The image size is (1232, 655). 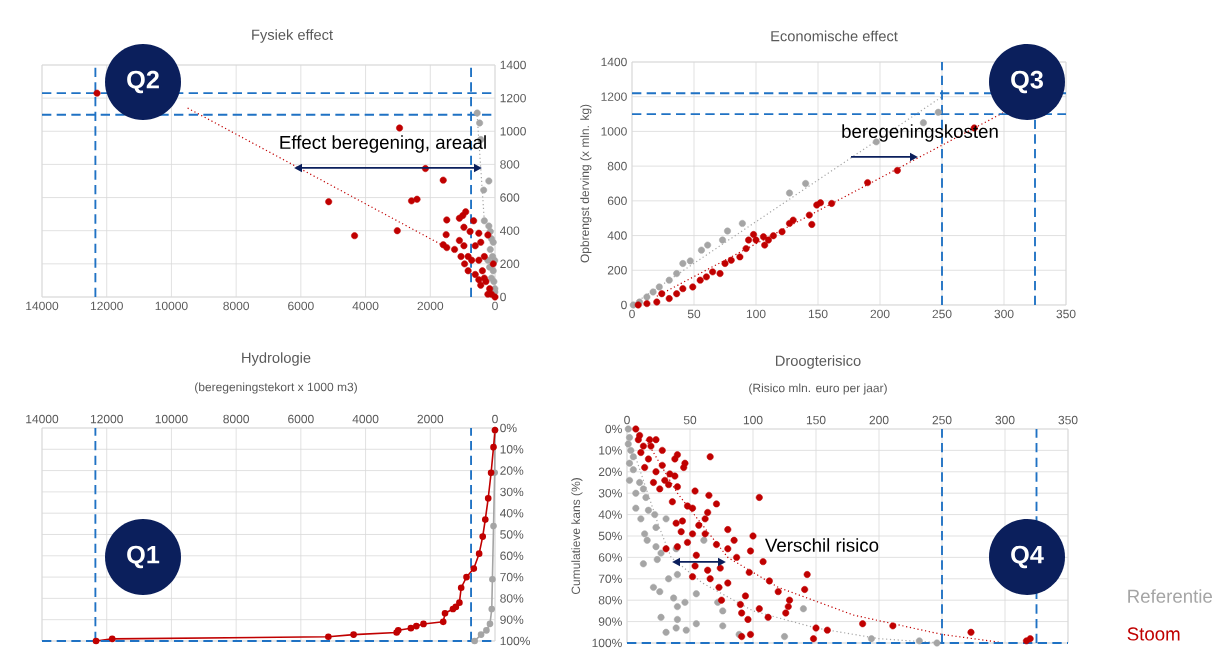 I want to click on x-axis-title: (beregeningstekort x 1000 m3), so click(x=276, y=388).